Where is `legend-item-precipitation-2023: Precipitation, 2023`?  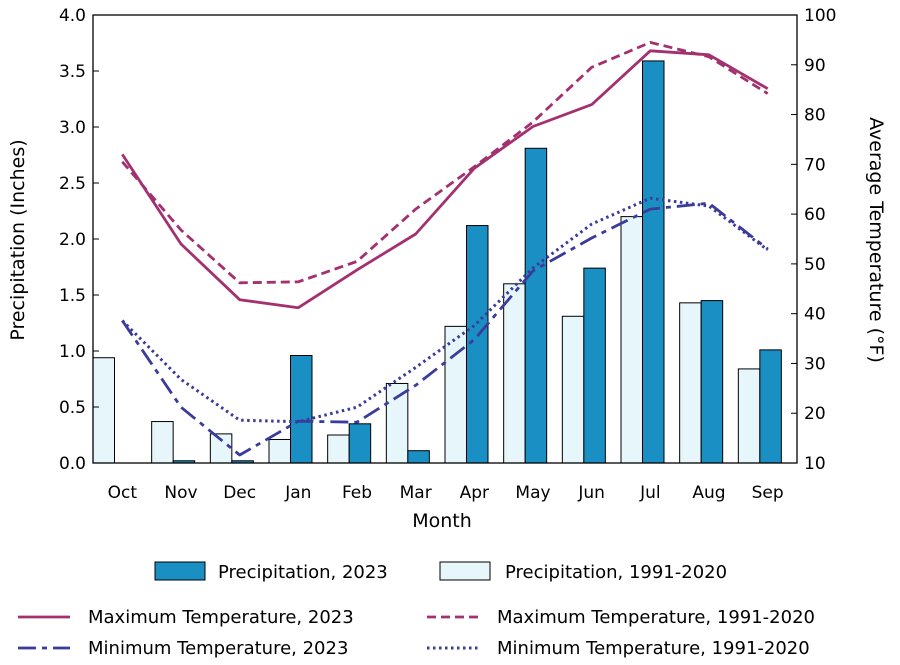
legend-item-precipitation-2023: Precipitation, 2023 is located at coordinates (271, 572).